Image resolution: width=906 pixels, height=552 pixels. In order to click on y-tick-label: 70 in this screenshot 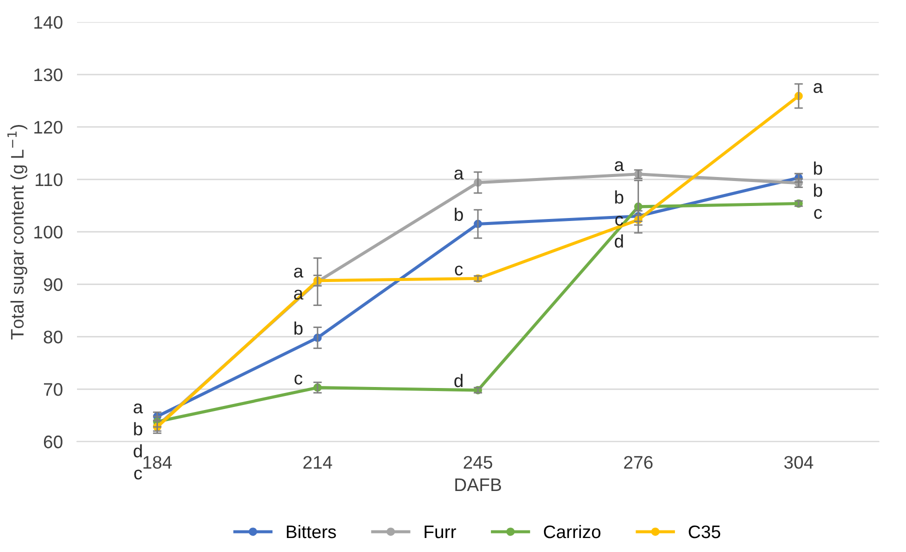, I will do `click(53, 389)`.